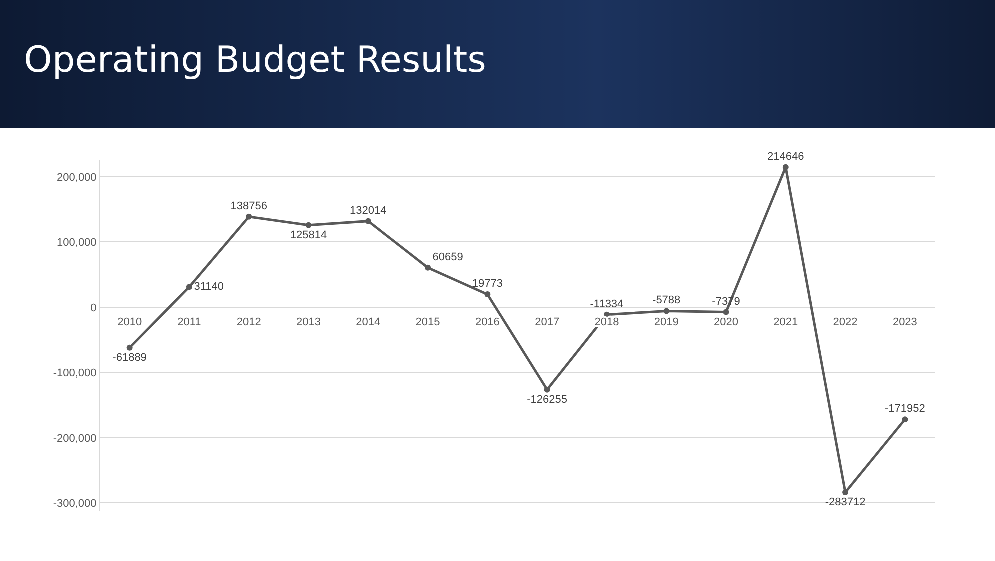  What do you see at coordinates (190, 322) in the screenshot?
I see `x-tick-label: 2011` at bounding box center [190, 322].